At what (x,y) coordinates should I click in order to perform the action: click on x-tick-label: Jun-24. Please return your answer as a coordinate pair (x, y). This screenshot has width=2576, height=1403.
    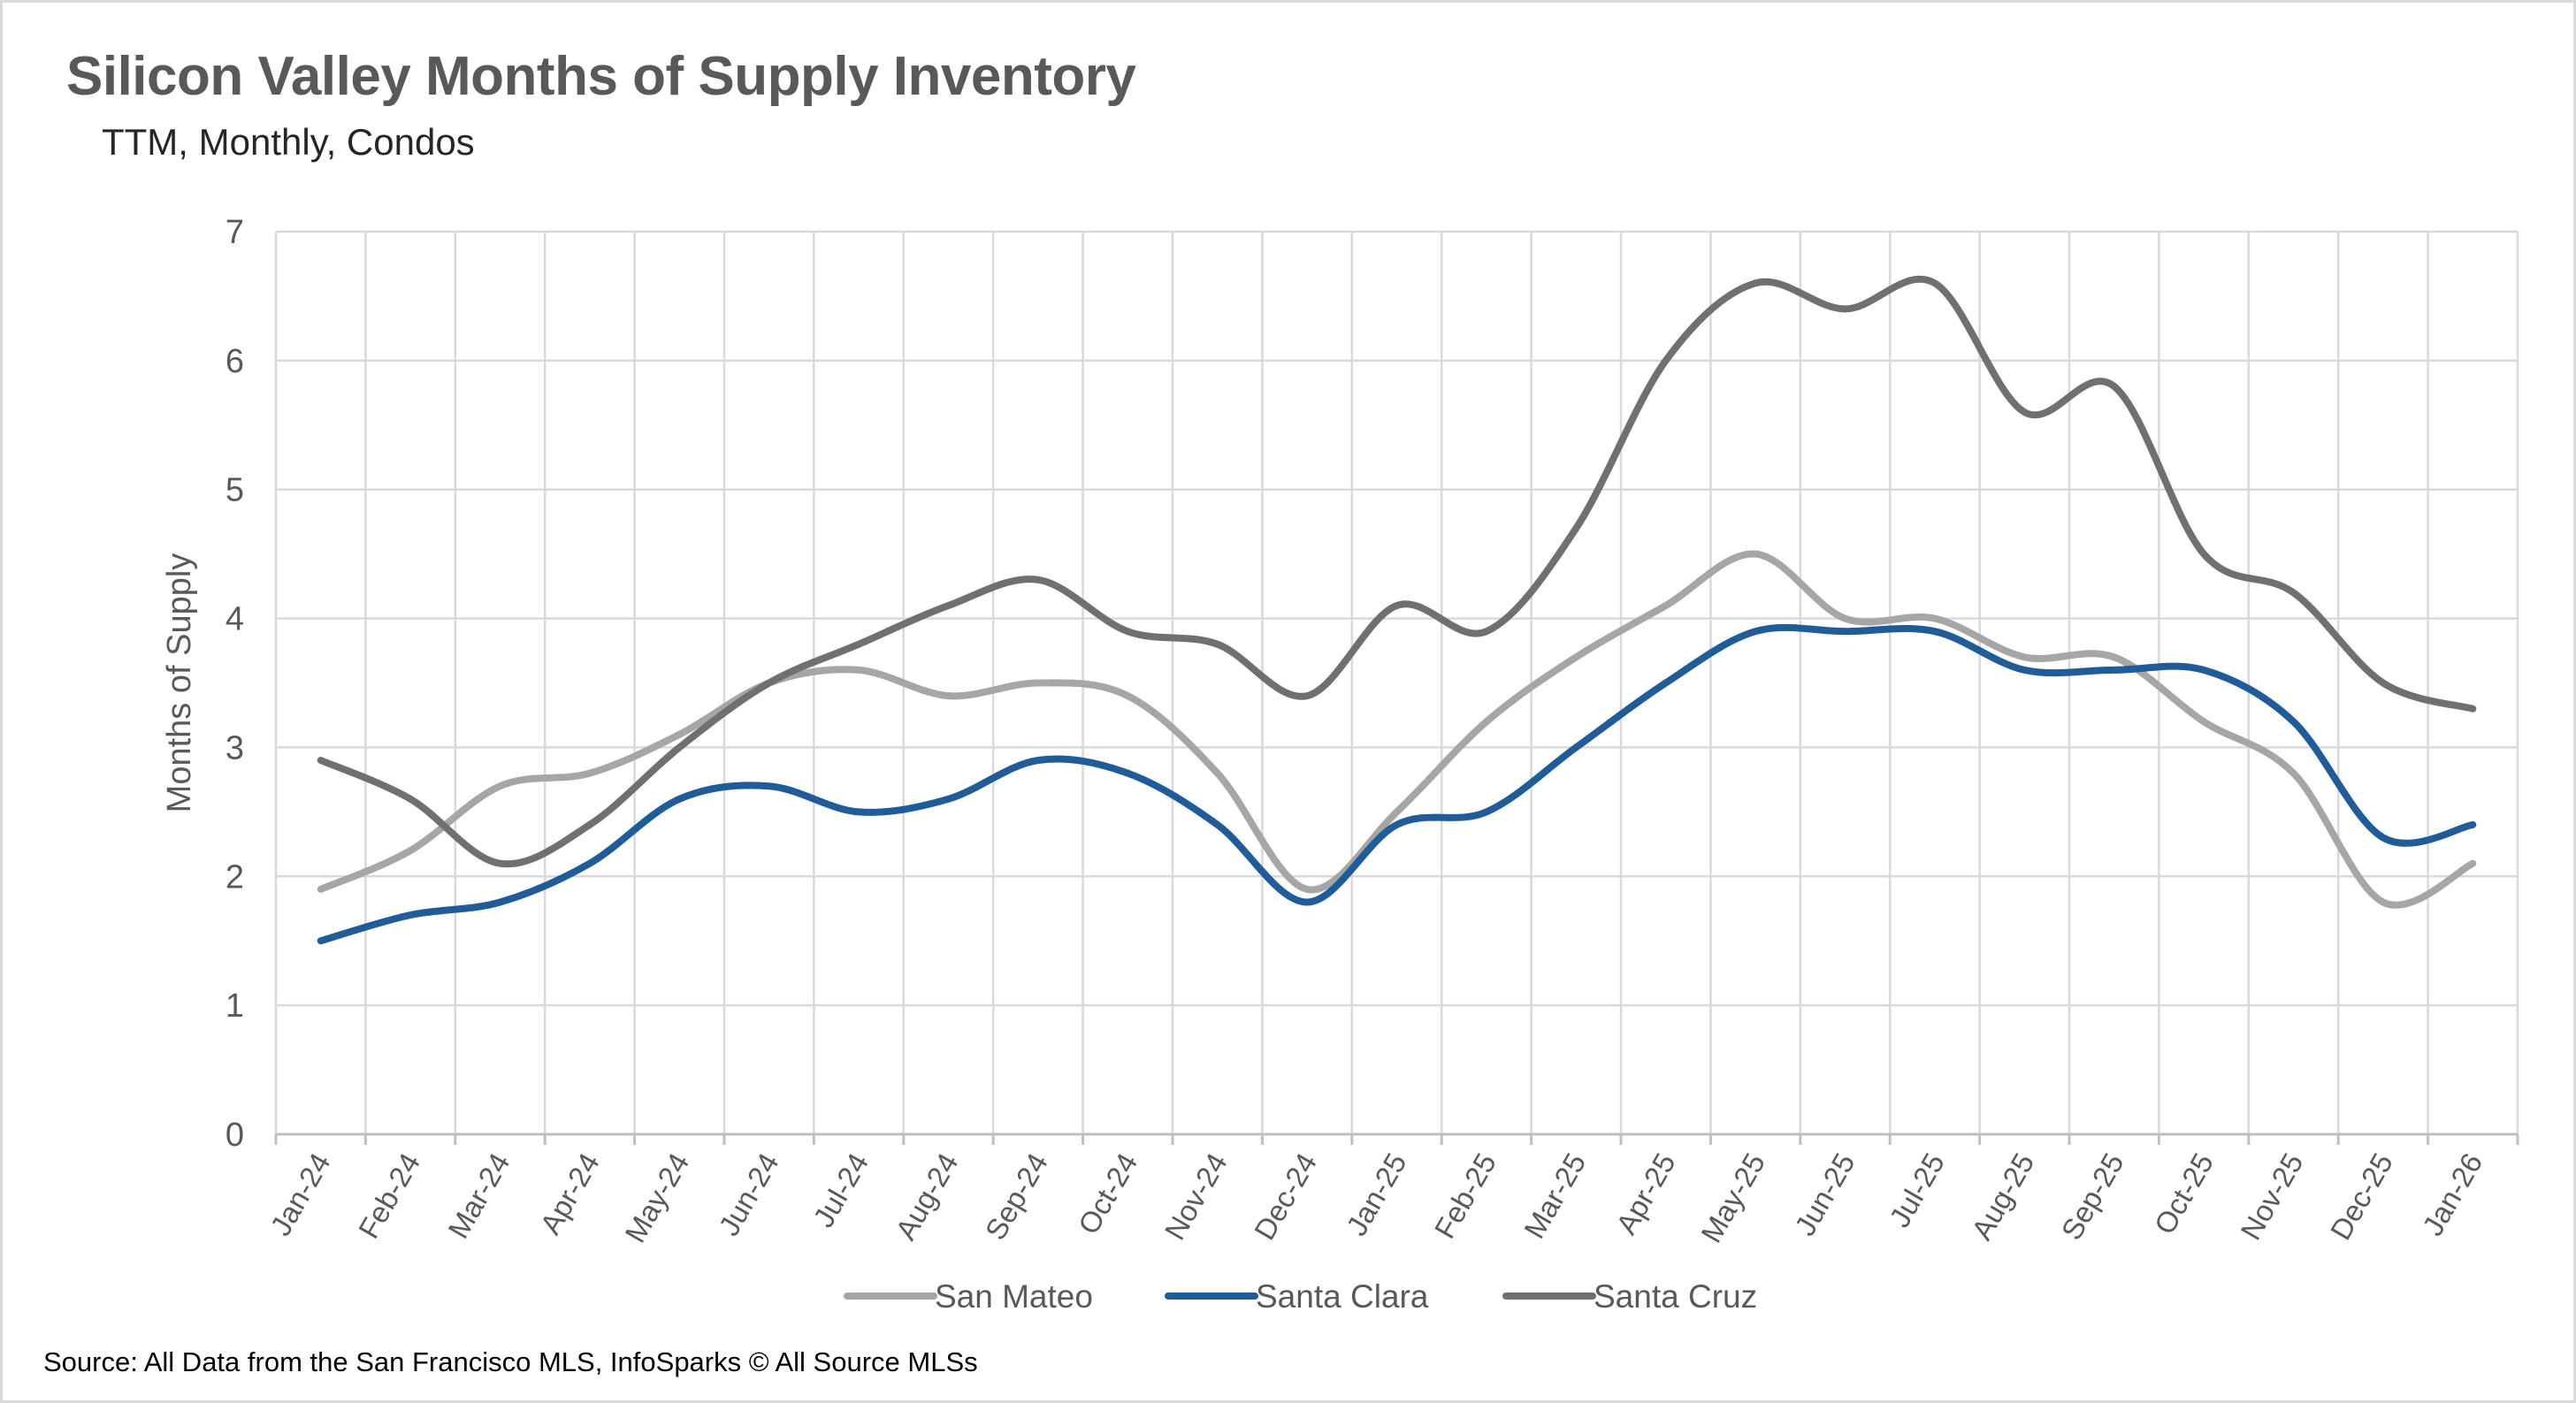
    Looking at the image, I should click on (748, 1194).